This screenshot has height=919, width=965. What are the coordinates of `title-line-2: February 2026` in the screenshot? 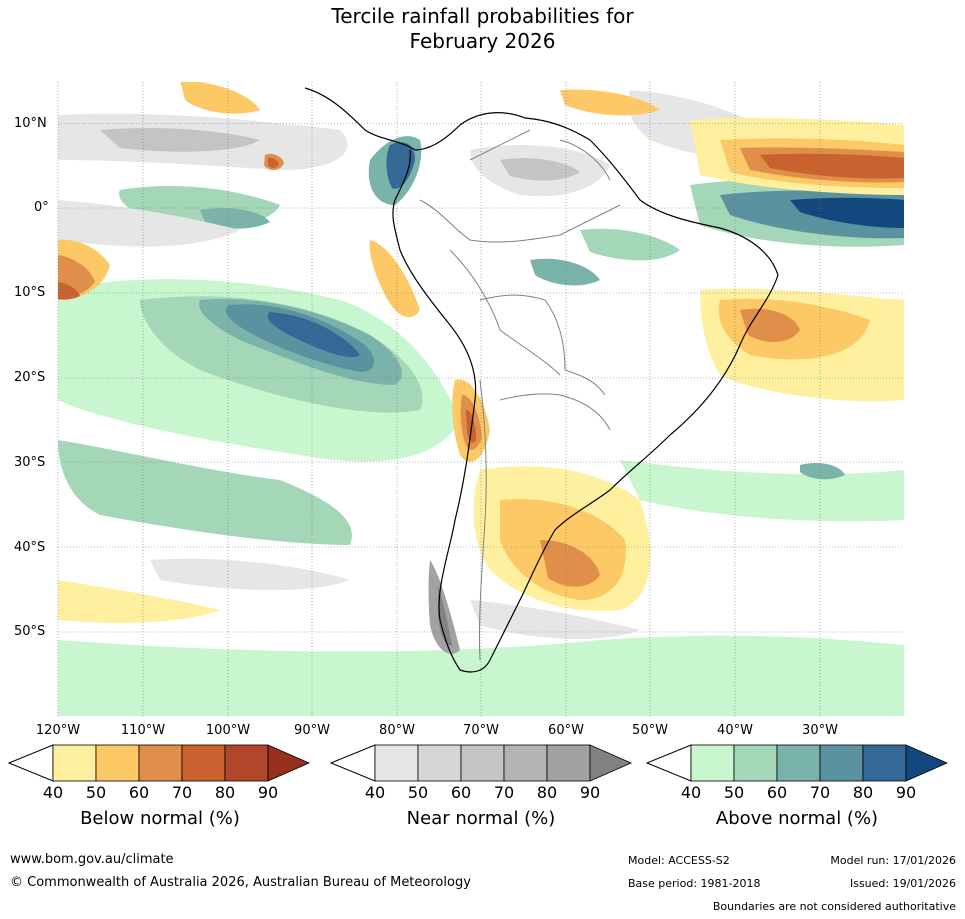 It's located at (482, 41).